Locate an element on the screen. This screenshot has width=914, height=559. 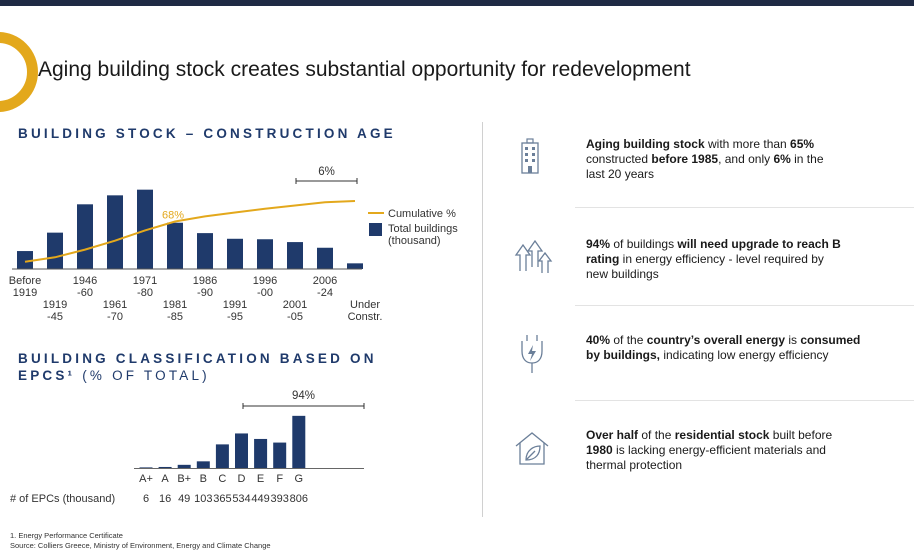
epc-category-3: B is located at coordinates (203, 479).